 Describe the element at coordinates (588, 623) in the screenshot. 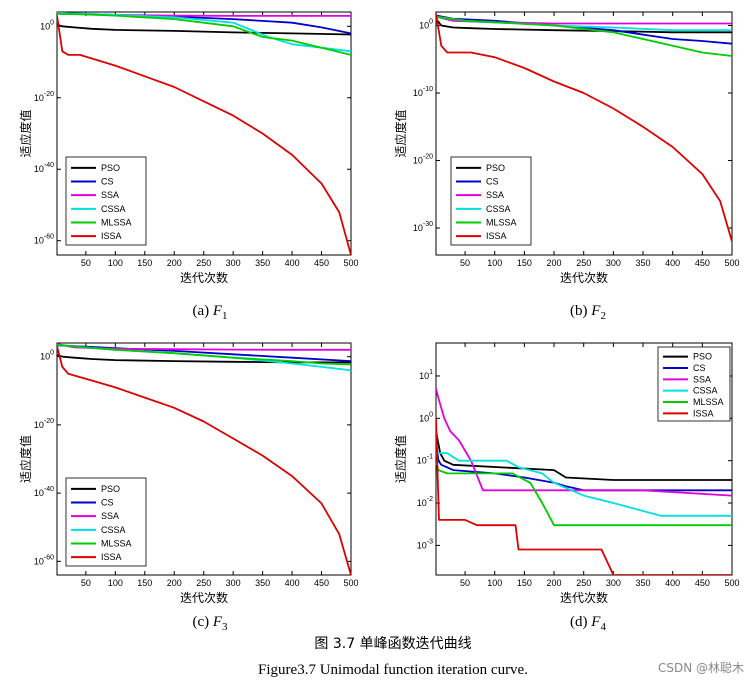

I see `panel-caption: (d) F4` at that location.